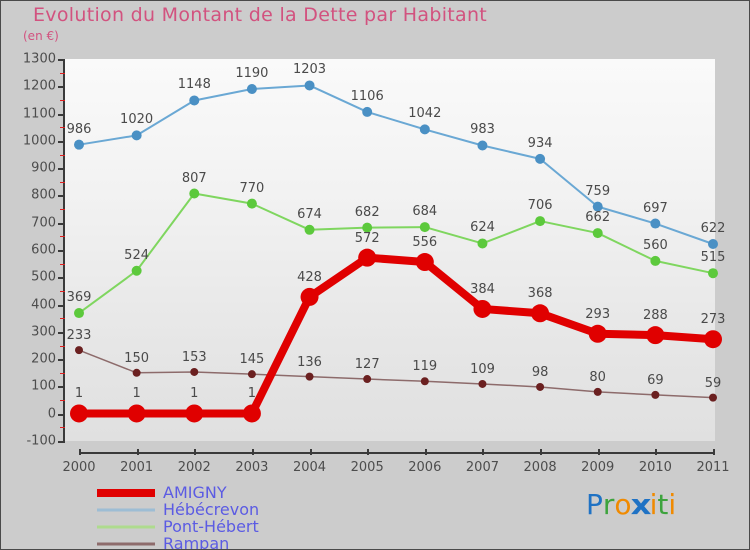 This screenshot has width=750, height=550. Describe the element at coordinates (194, 178) in the screenshot. I see `data-point-label: 807` at that location.